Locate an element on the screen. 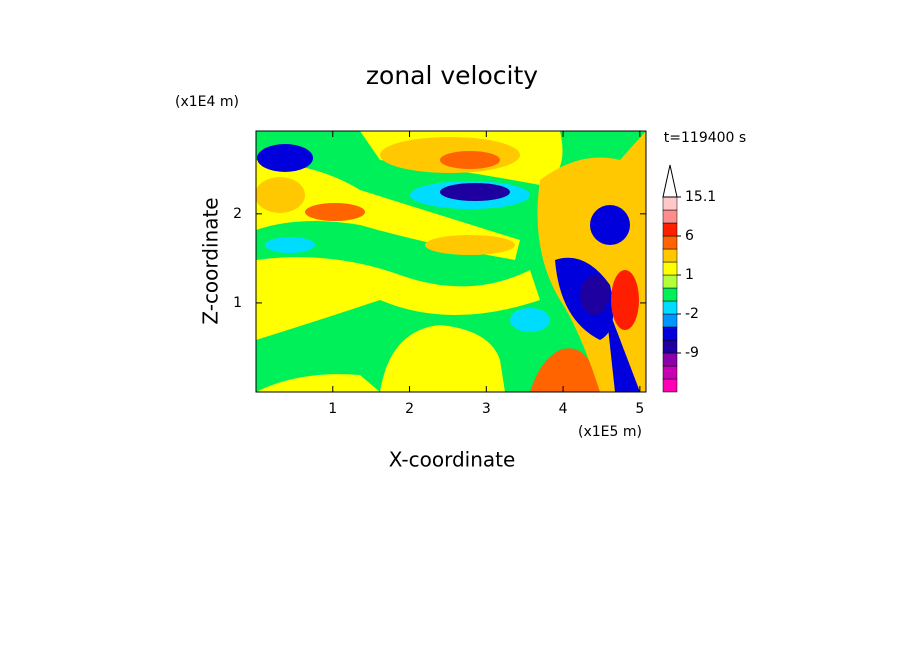 Image resolution: width=904 pixels, height=654 pixels. y-tick-label: 1 is located at coordinates (237, 303).